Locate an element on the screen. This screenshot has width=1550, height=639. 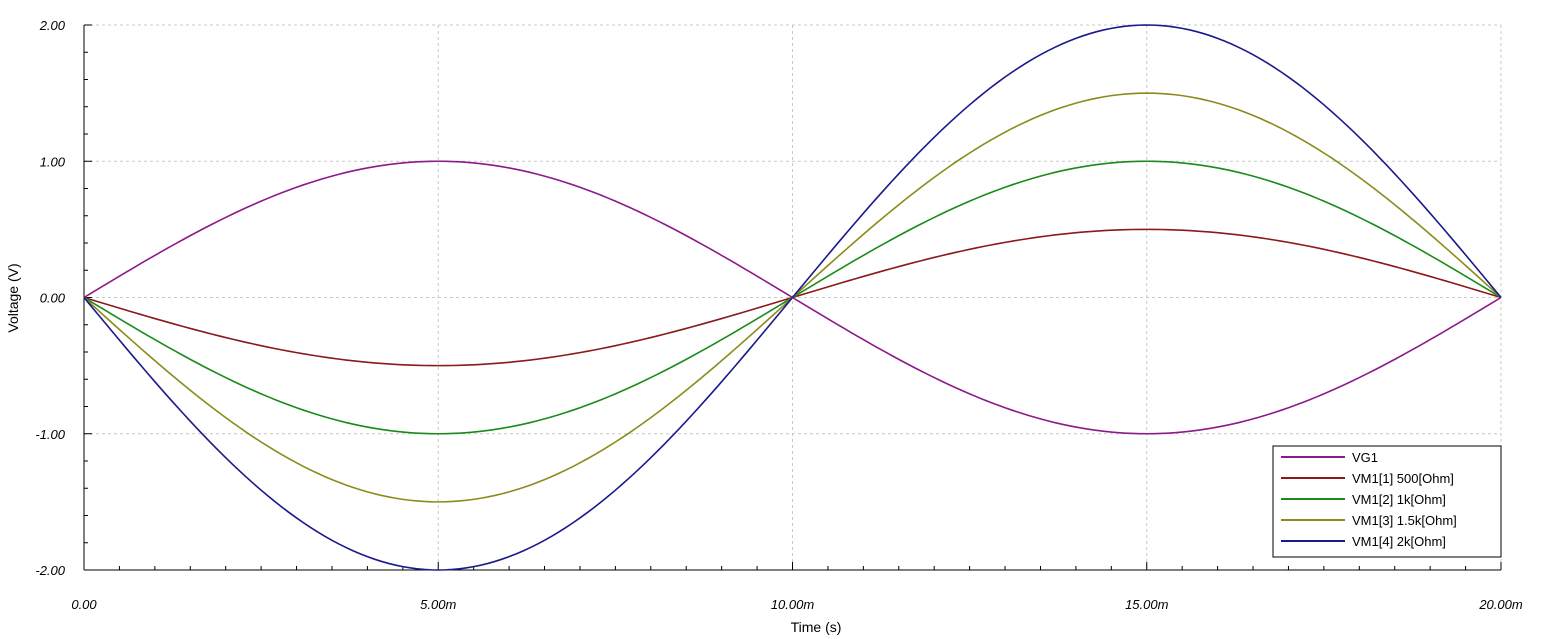
legend-label: VG1 is located at coordinates (1365, 457).